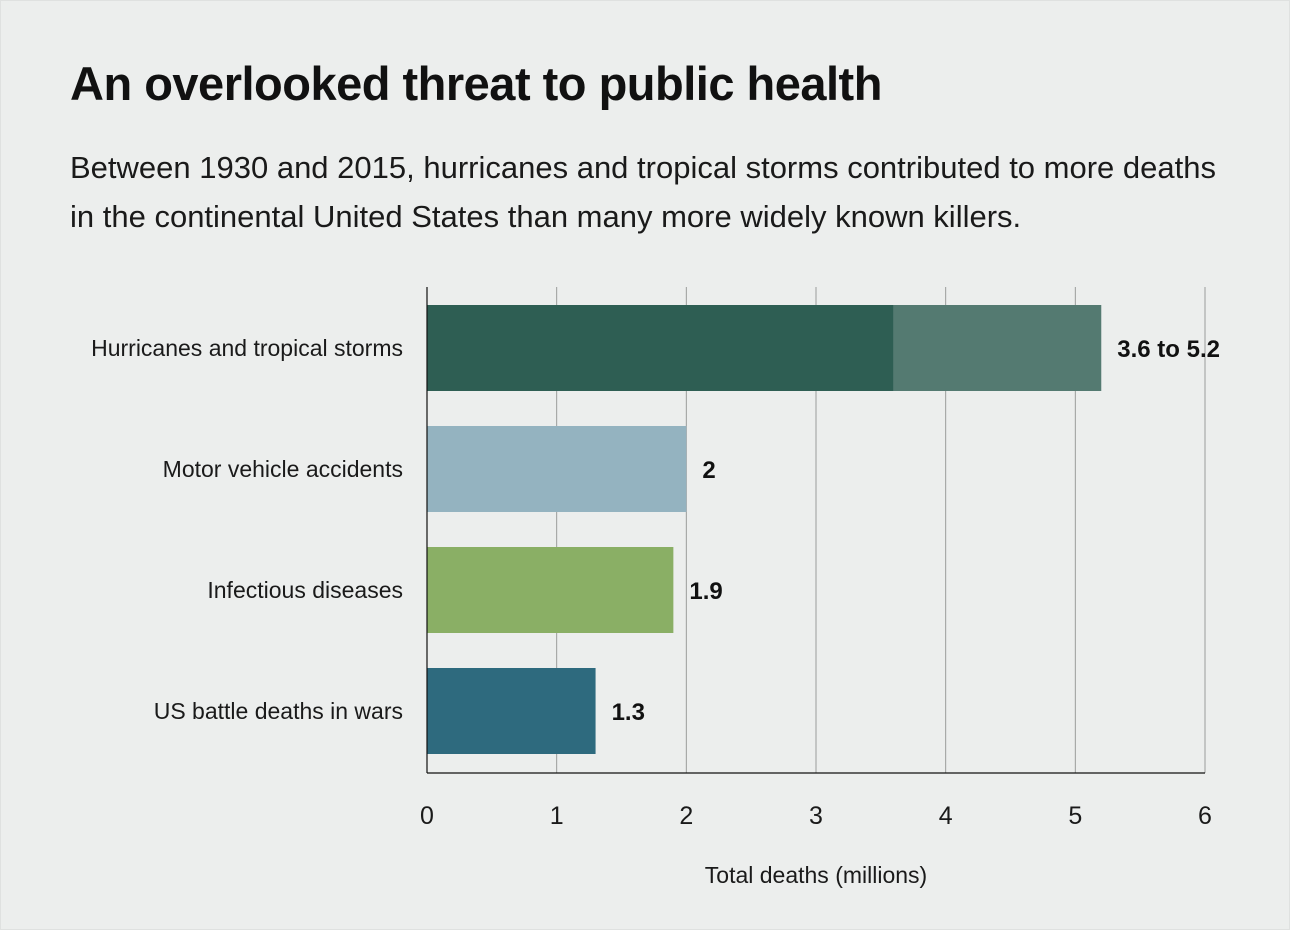  I want to click on x-tick-label: 2, so click(686, 816).